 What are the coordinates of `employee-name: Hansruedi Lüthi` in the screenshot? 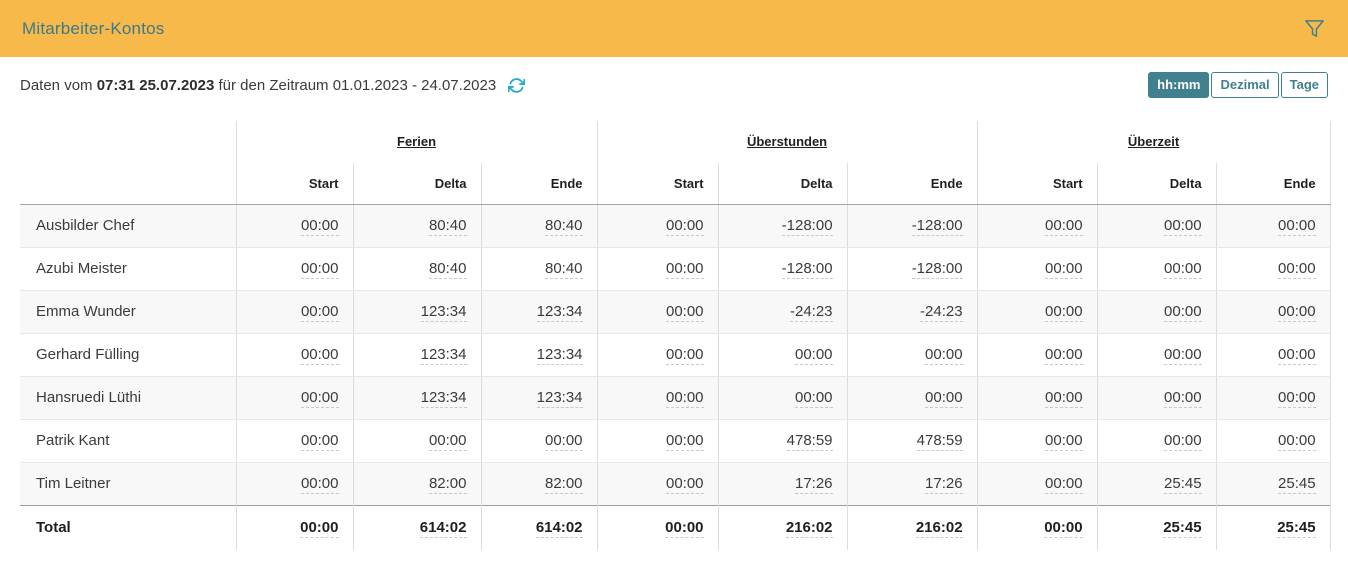 It's located at (128, 398).